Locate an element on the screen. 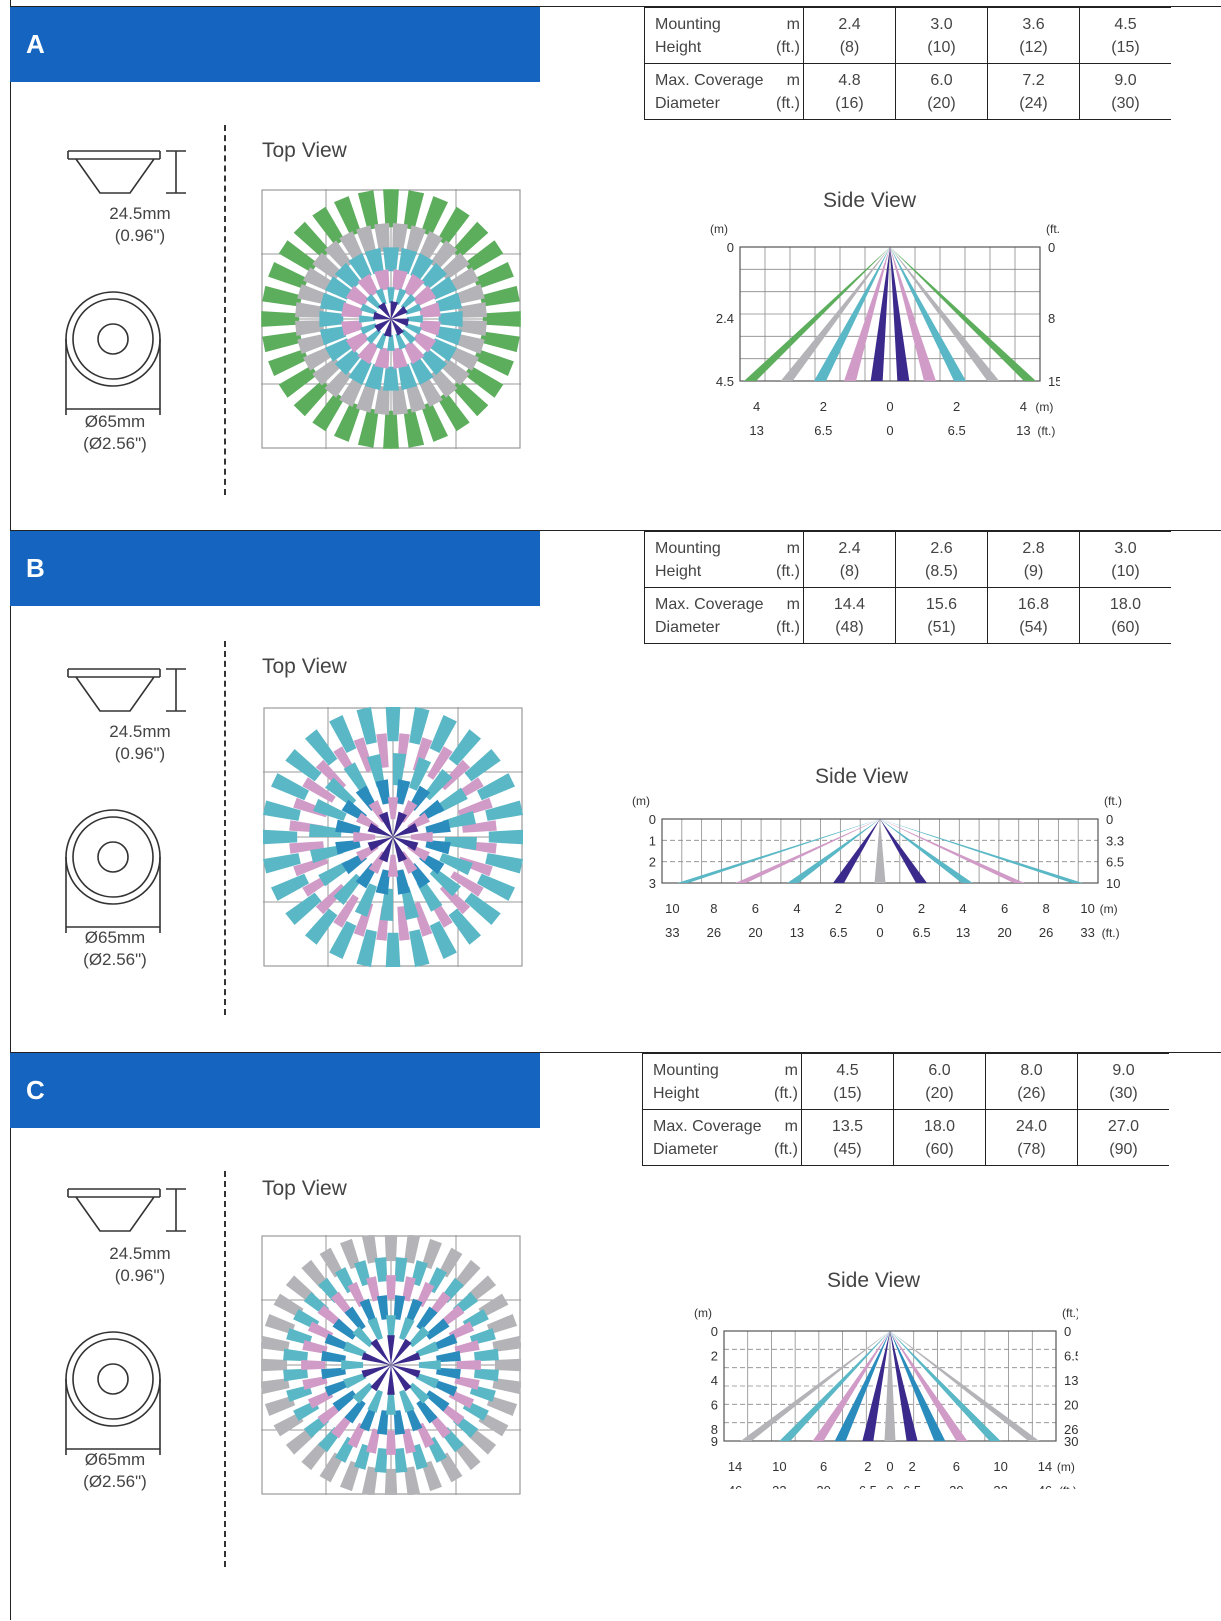 This screenshot has width=1221, height=1621. section-letter: C is located at coordinates (35, 1090).